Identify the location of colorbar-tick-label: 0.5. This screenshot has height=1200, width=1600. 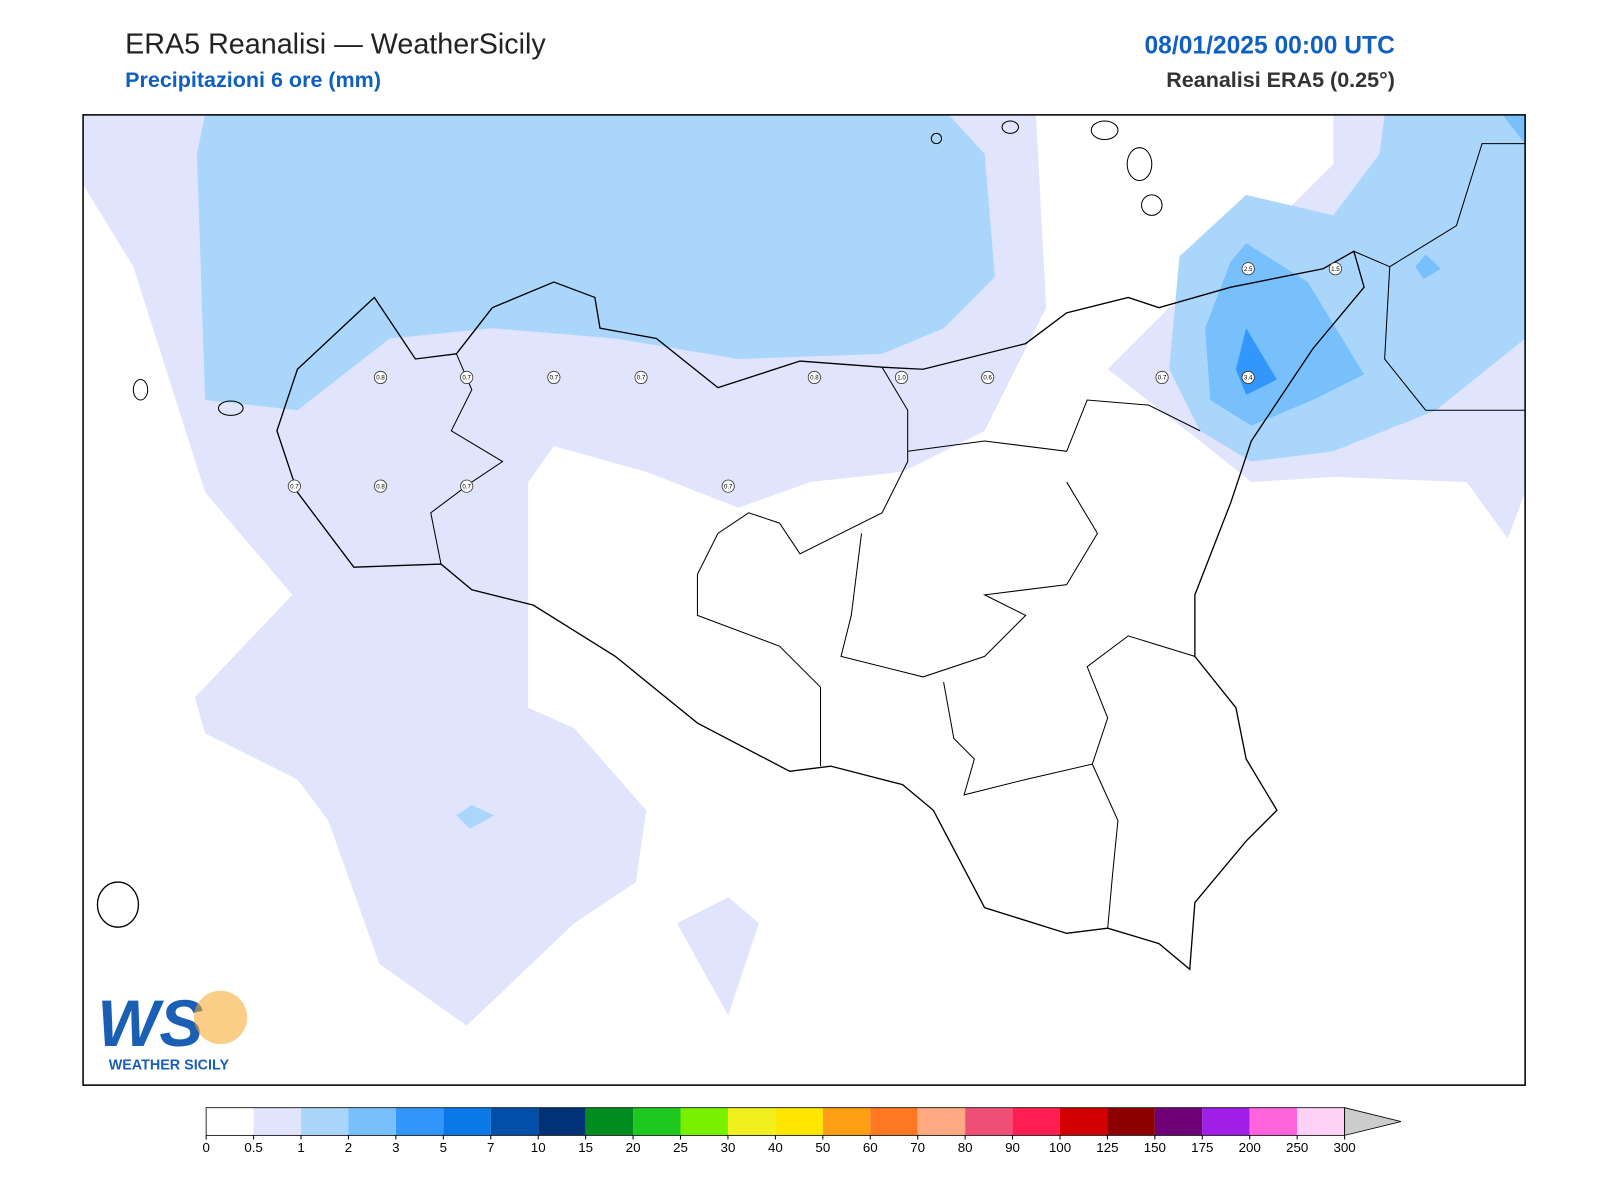
(253, 1147).